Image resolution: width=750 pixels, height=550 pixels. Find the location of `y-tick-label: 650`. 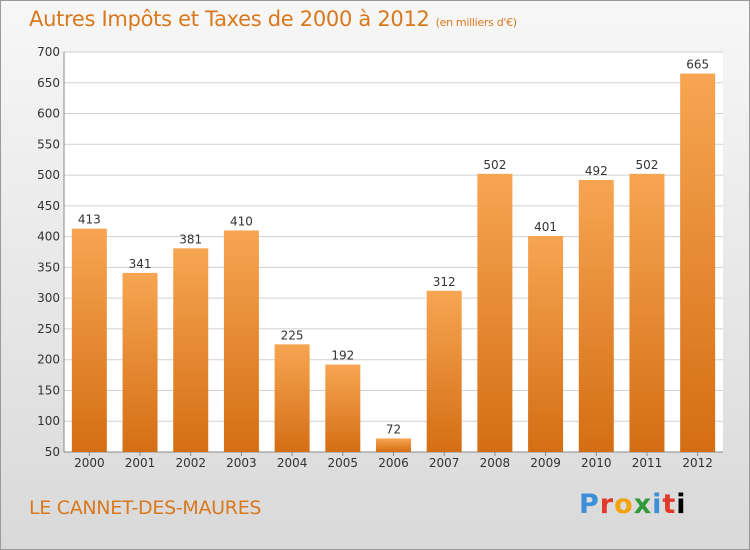

y-tick-label: 650 is located at coordinates (48, 83).